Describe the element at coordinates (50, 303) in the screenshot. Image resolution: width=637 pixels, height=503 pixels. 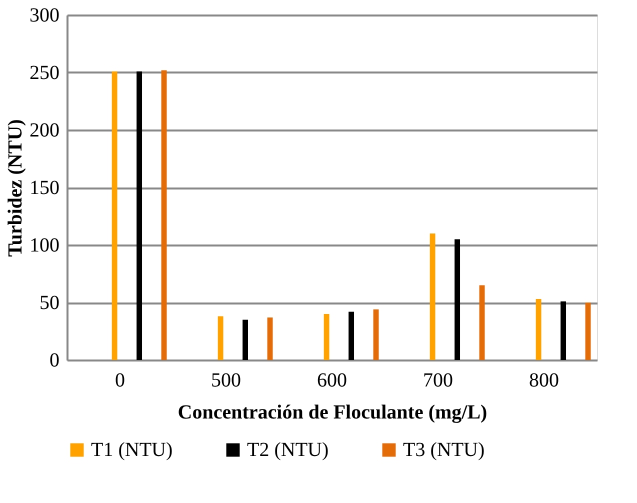
I see `y-tick-label: 50` at that location.